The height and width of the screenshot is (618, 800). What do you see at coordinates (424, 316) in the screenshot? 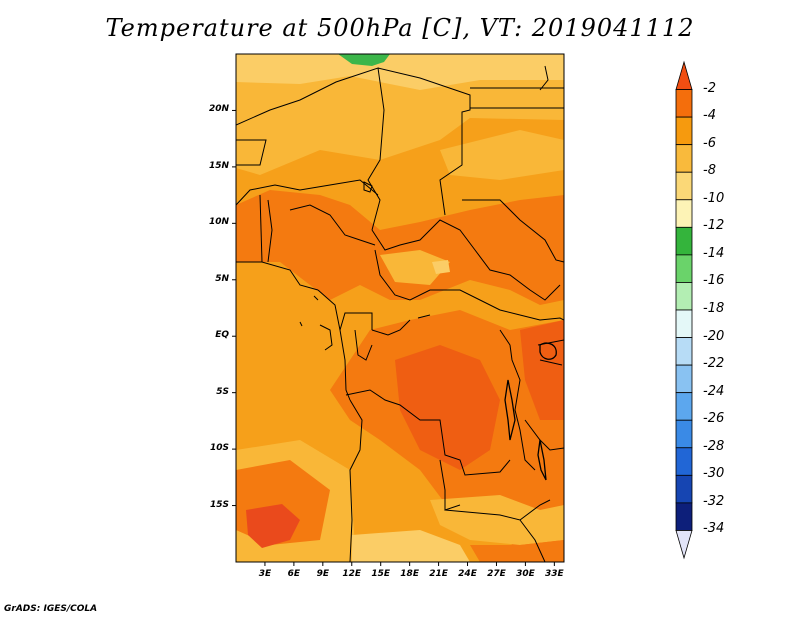
I see `nile-marks` at bounding box center [424, 316].